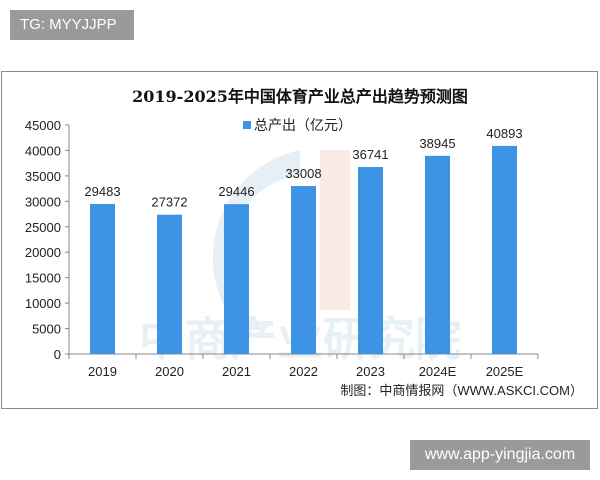 The height and width of the screenshot is (480, 600). Describe the element at coordinates (303, 270) in the screenshot. I see `bar-2022` at that location.